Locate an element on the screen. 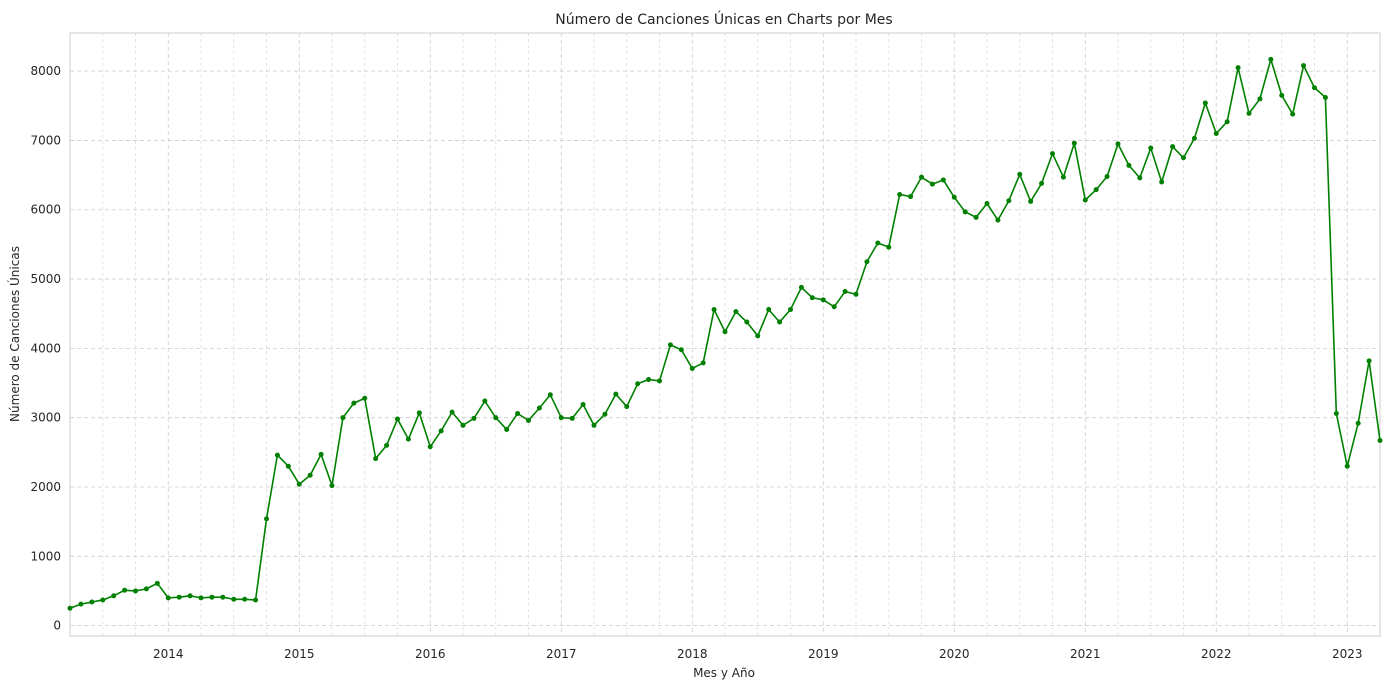 This screenshot has width=1389, height=694. x-tick-label: 2019 is located at coordinates (823, 654).